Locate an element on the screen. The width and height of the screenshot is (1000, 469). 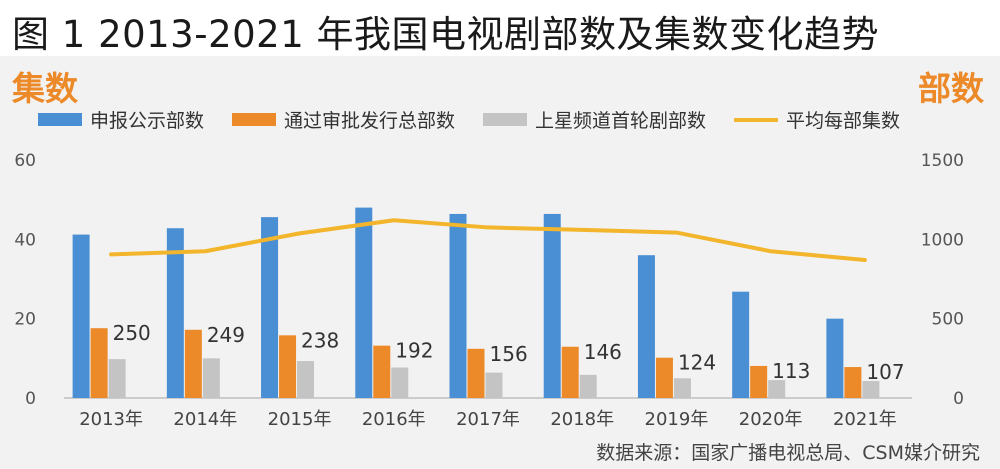
data-label: 192 is located at coordinates (414, 351).